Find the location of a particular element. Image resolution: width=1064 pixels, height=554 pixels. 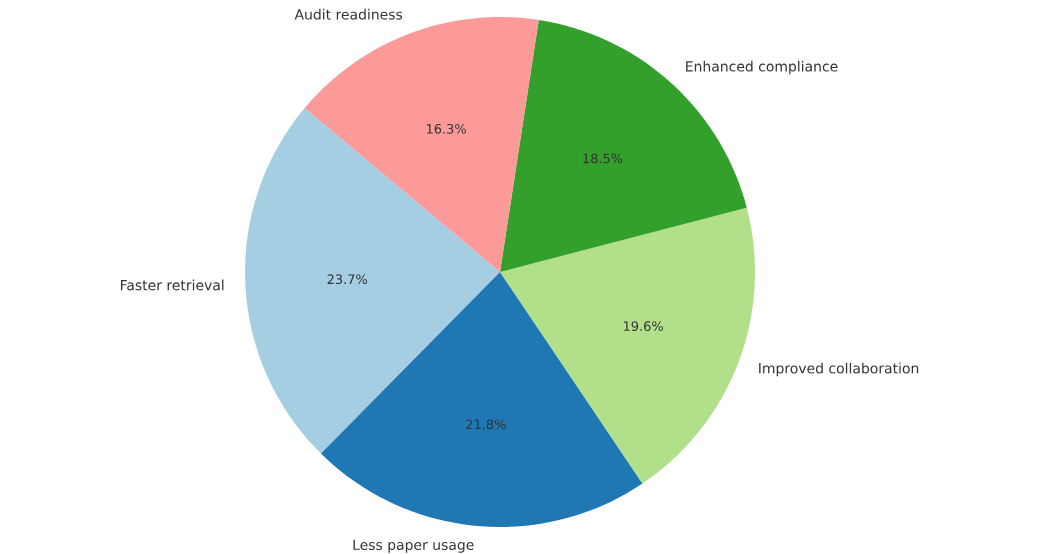

data-label: 18.5% is located at coordinates (603, 158).